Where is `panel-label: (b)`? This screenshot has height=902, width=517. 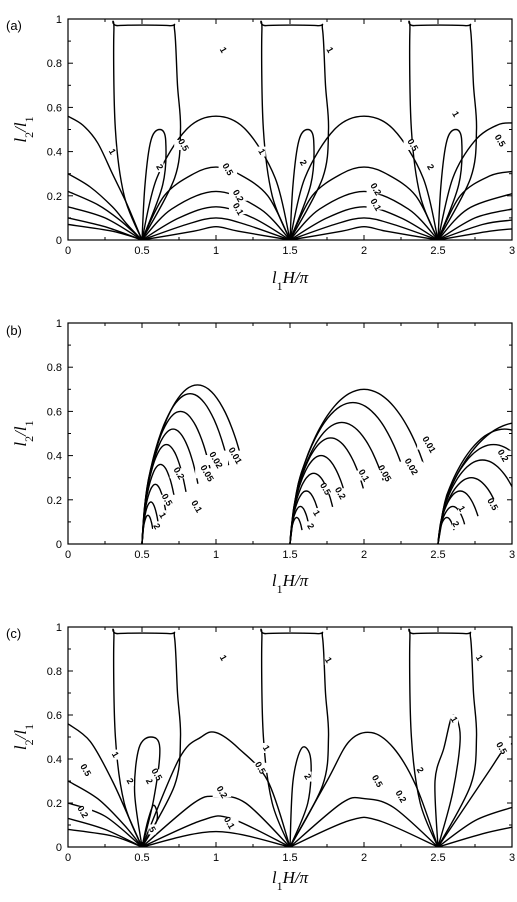 panel-label: (b) is located at coordinates (14, 330).